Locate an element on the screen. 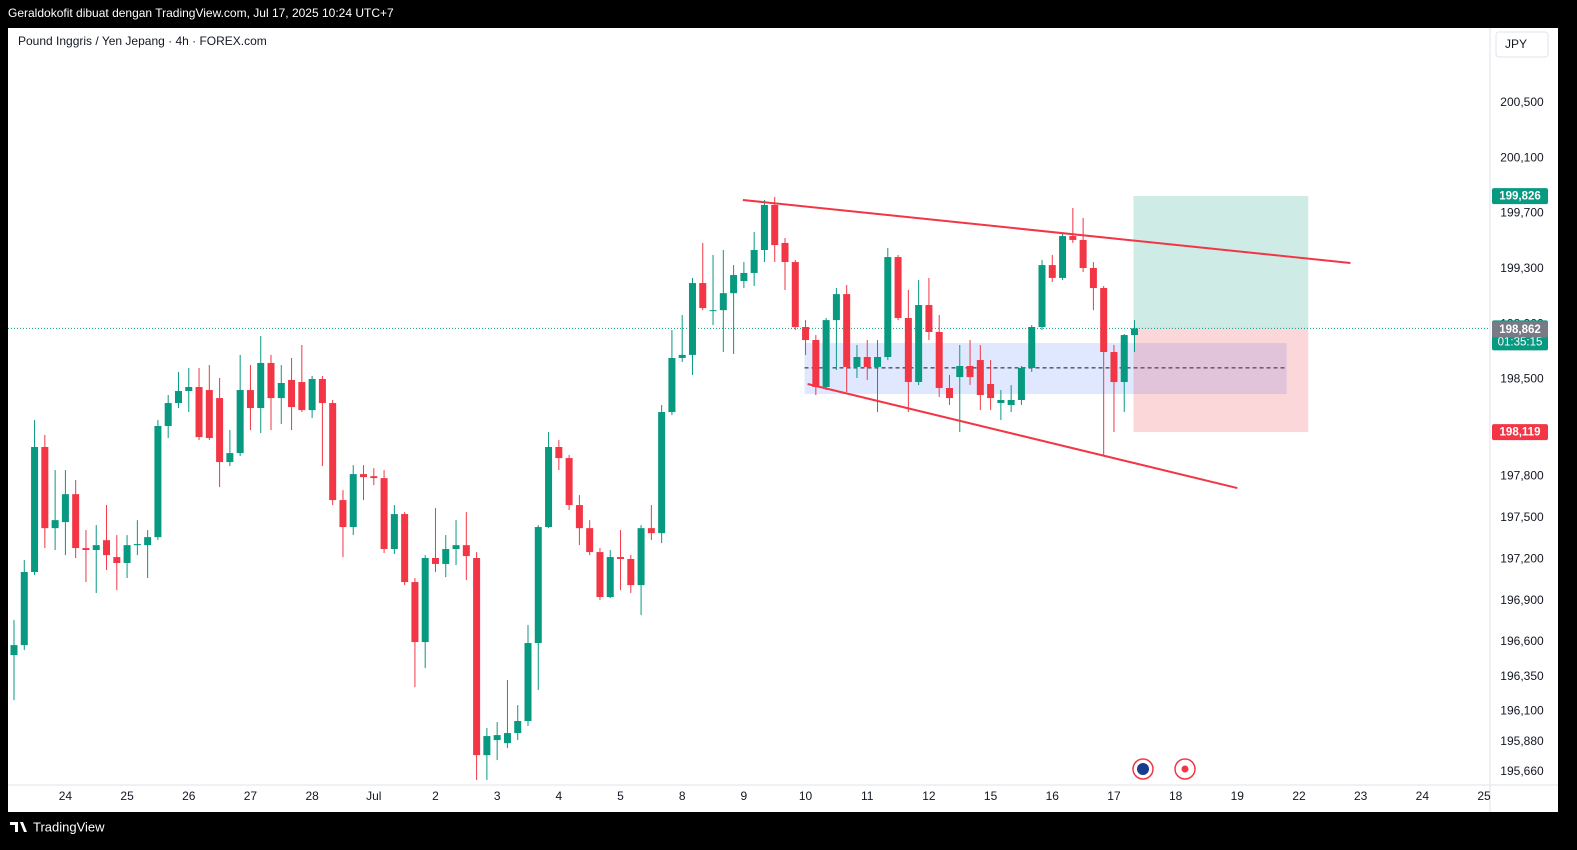 This screenshot has width=1577, height=850. currency-label: JPY is located at coordinates (1516, 44).